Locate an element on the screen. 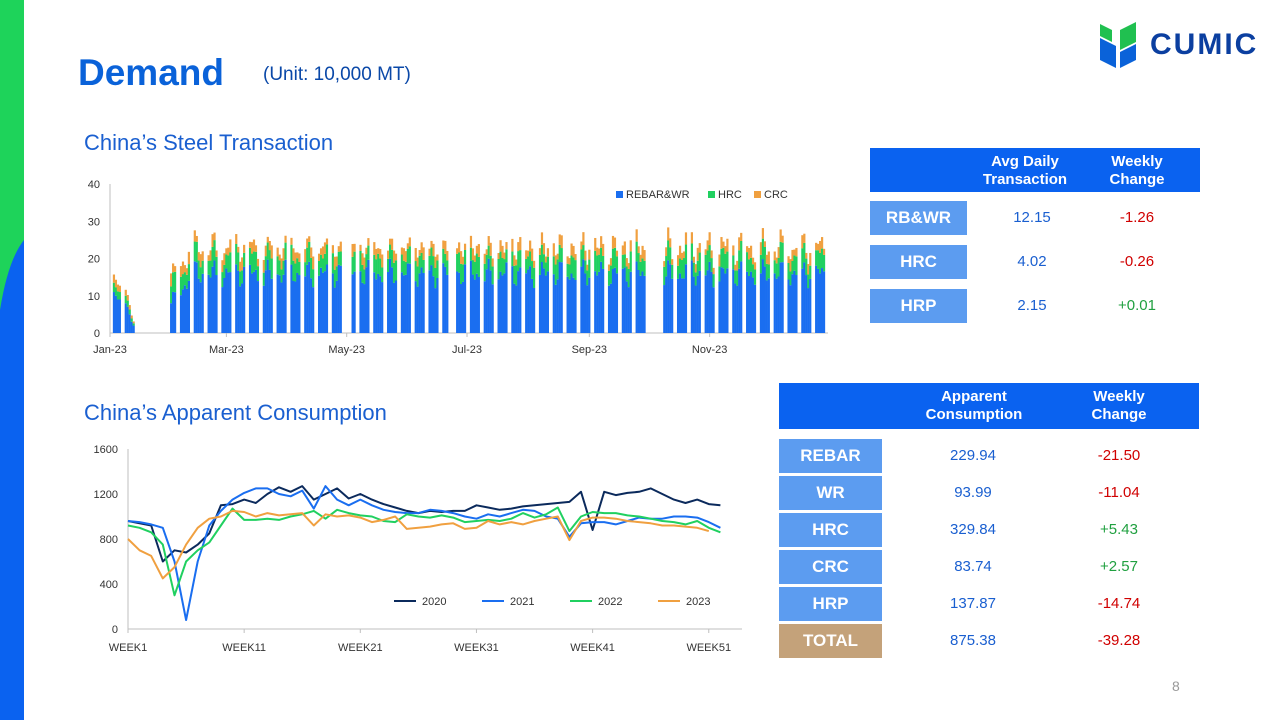 The width and height of the screenshot is (1280, 720). legend-label: 2021 is located at coordinates (522, 602).